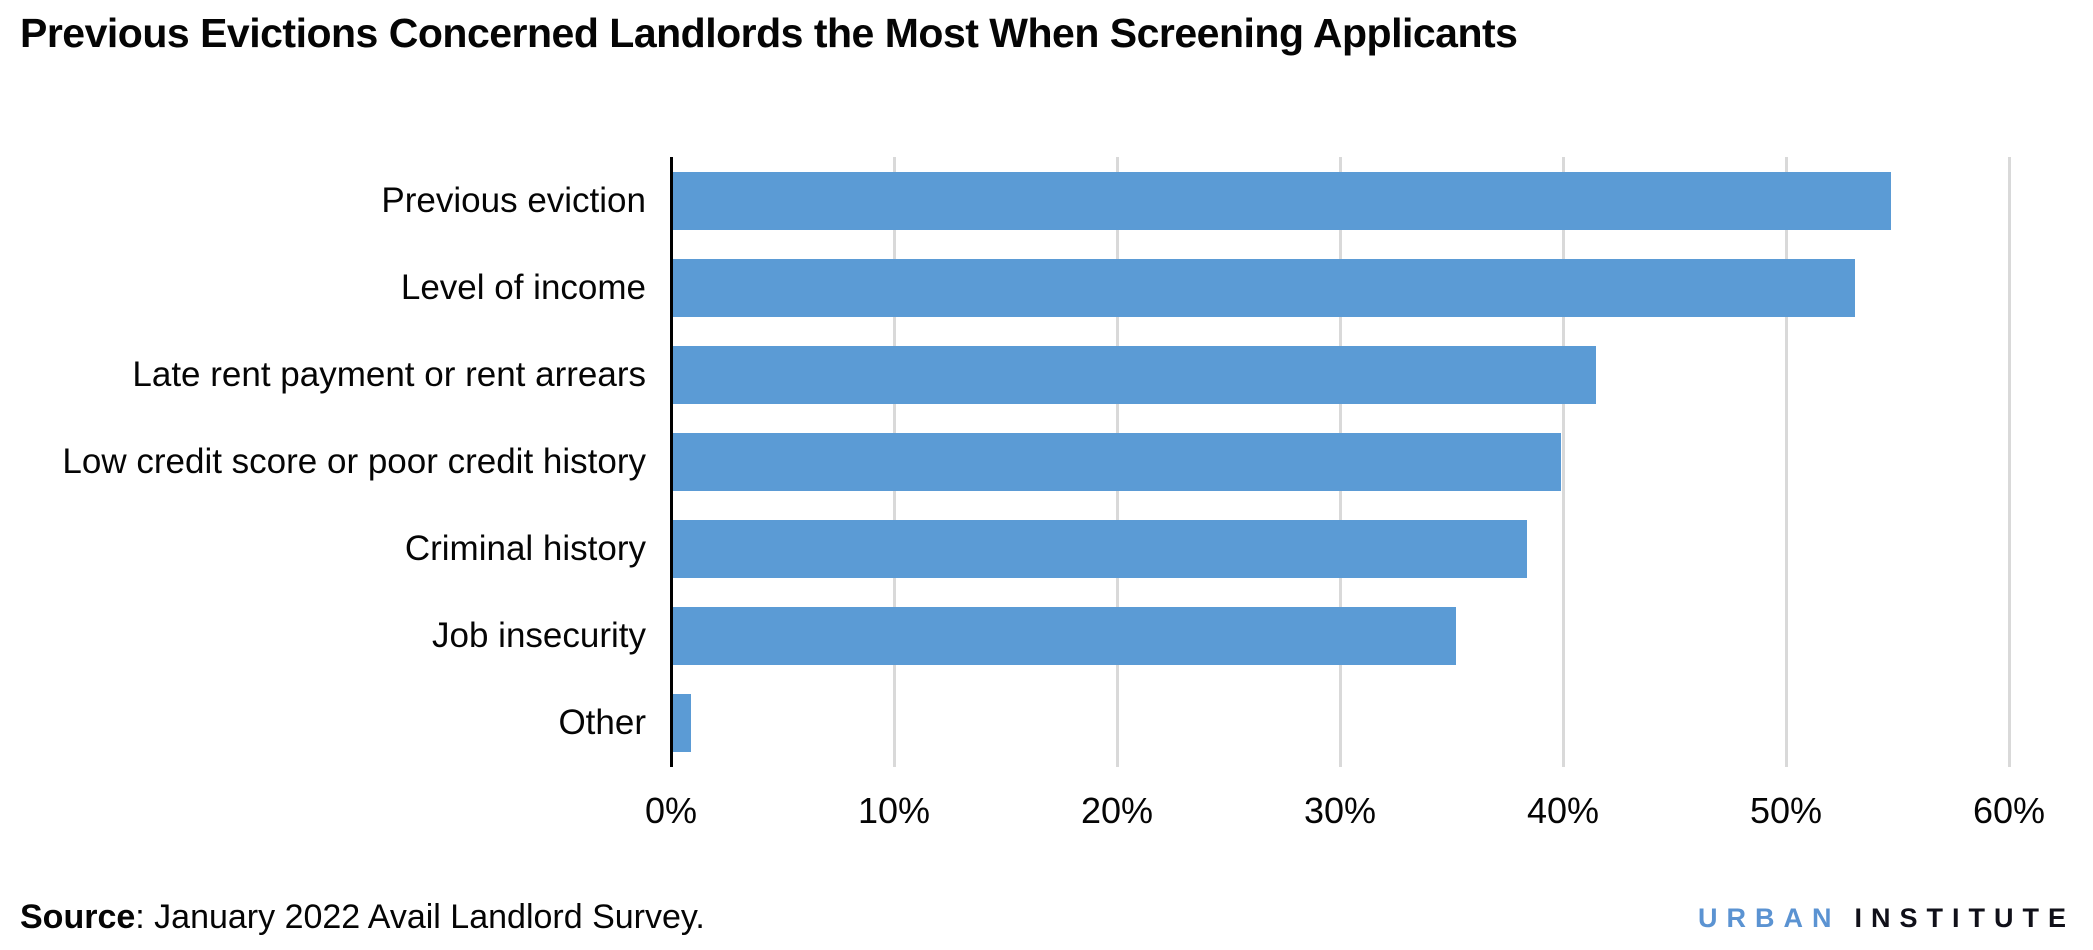 This screenshot has width=2093, height=950. I want to click on x-axis-tick-labels: 0% 10% 20% 30% 40% 50% 60%, so click(1046, 815).